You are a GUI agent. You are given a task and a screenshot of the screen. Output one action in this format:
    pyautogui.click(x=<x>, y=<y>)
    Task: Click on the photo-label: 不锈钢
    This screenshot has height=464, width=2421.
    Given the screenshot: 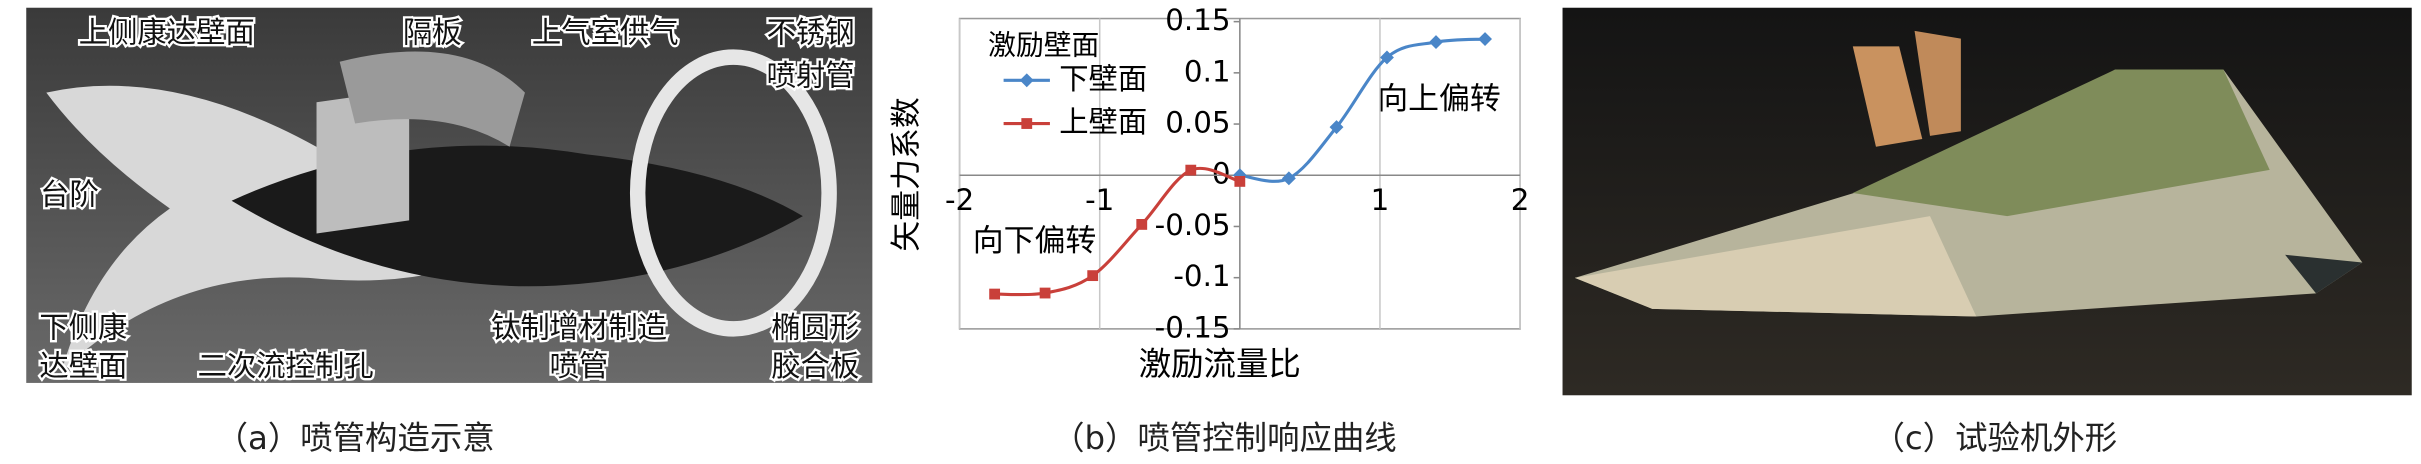 What is the action you would take?
    pyautogui.click(x=811, y=32)
    